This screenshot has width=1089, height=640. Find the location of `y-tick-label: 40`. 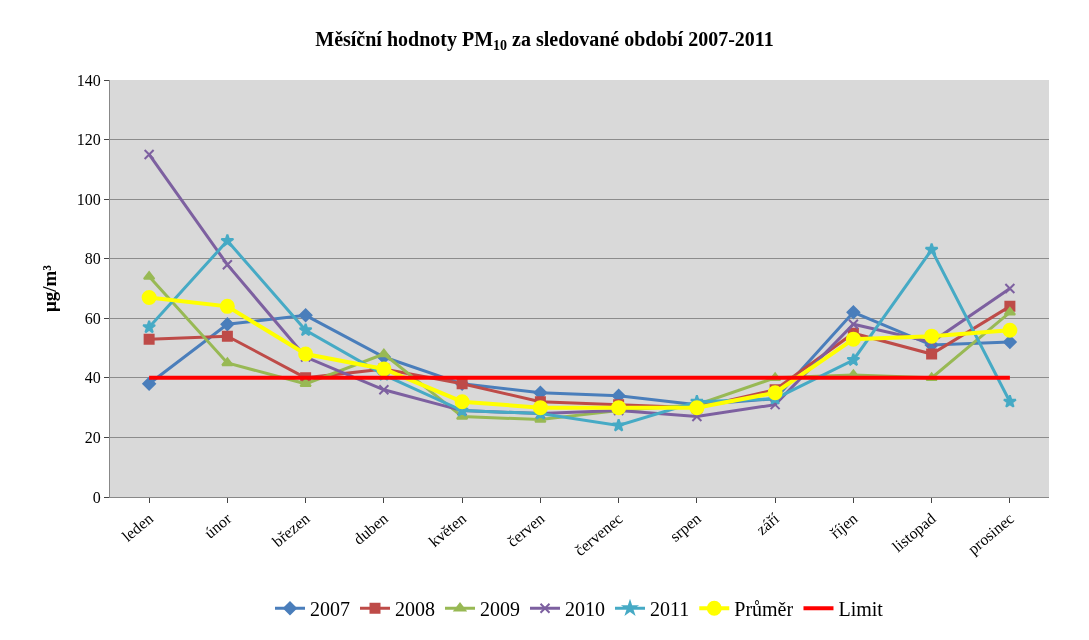

y-tick-label: 40 is located at coordinates (92, 378).